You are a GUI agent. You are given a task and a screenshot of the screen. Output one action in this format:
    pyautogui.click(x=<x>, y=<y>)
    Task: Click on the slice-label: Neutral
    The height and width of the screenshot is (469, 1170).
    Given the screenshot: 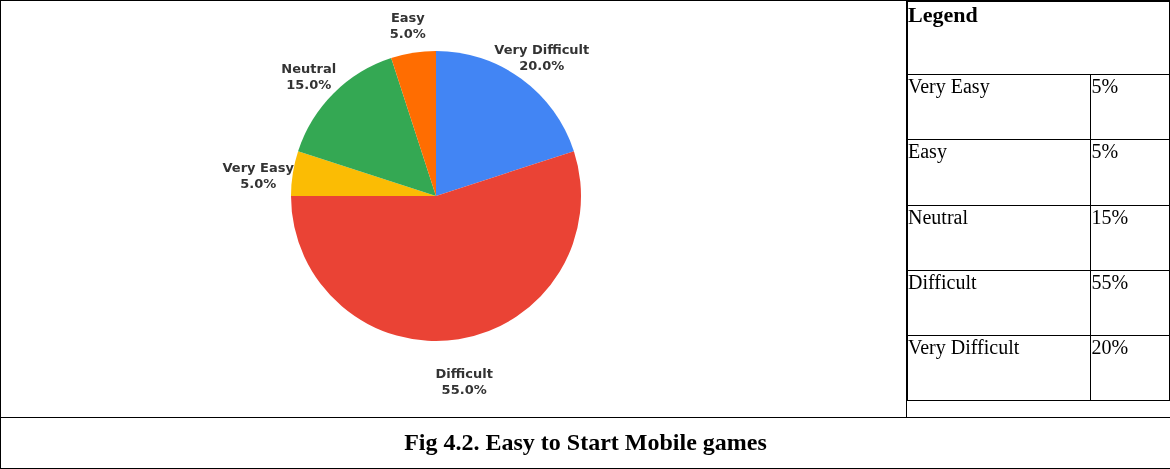 What is the action you would take?
    pyautogui.click(x=309, y=68)
    